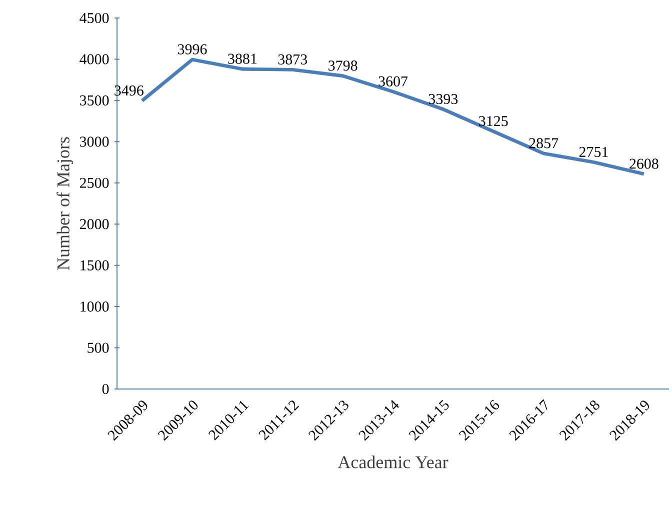  I want to click on data-label: 3996, so click(192, 49).